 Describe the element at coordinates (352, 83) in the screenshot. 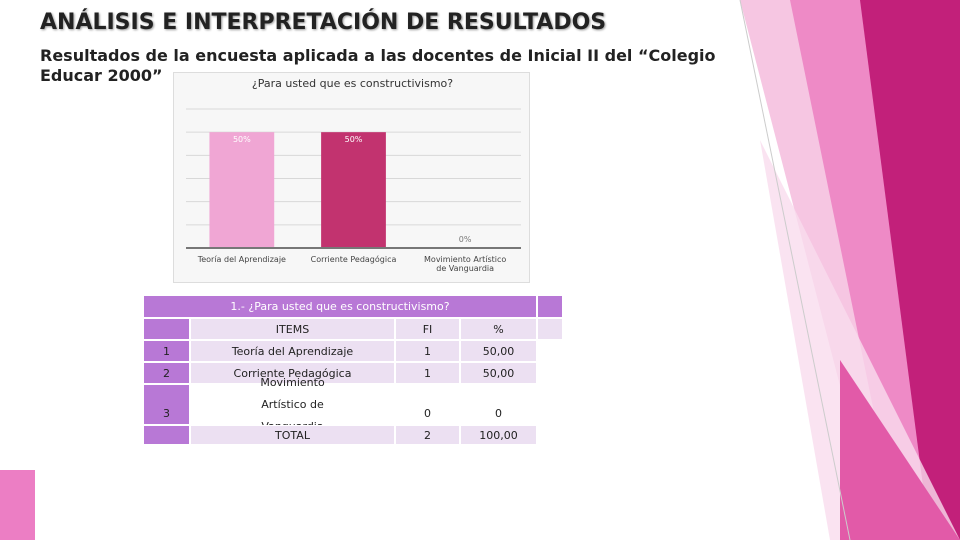

I see `chart-title: ¿Para usted que es constructivismo?` at that location.